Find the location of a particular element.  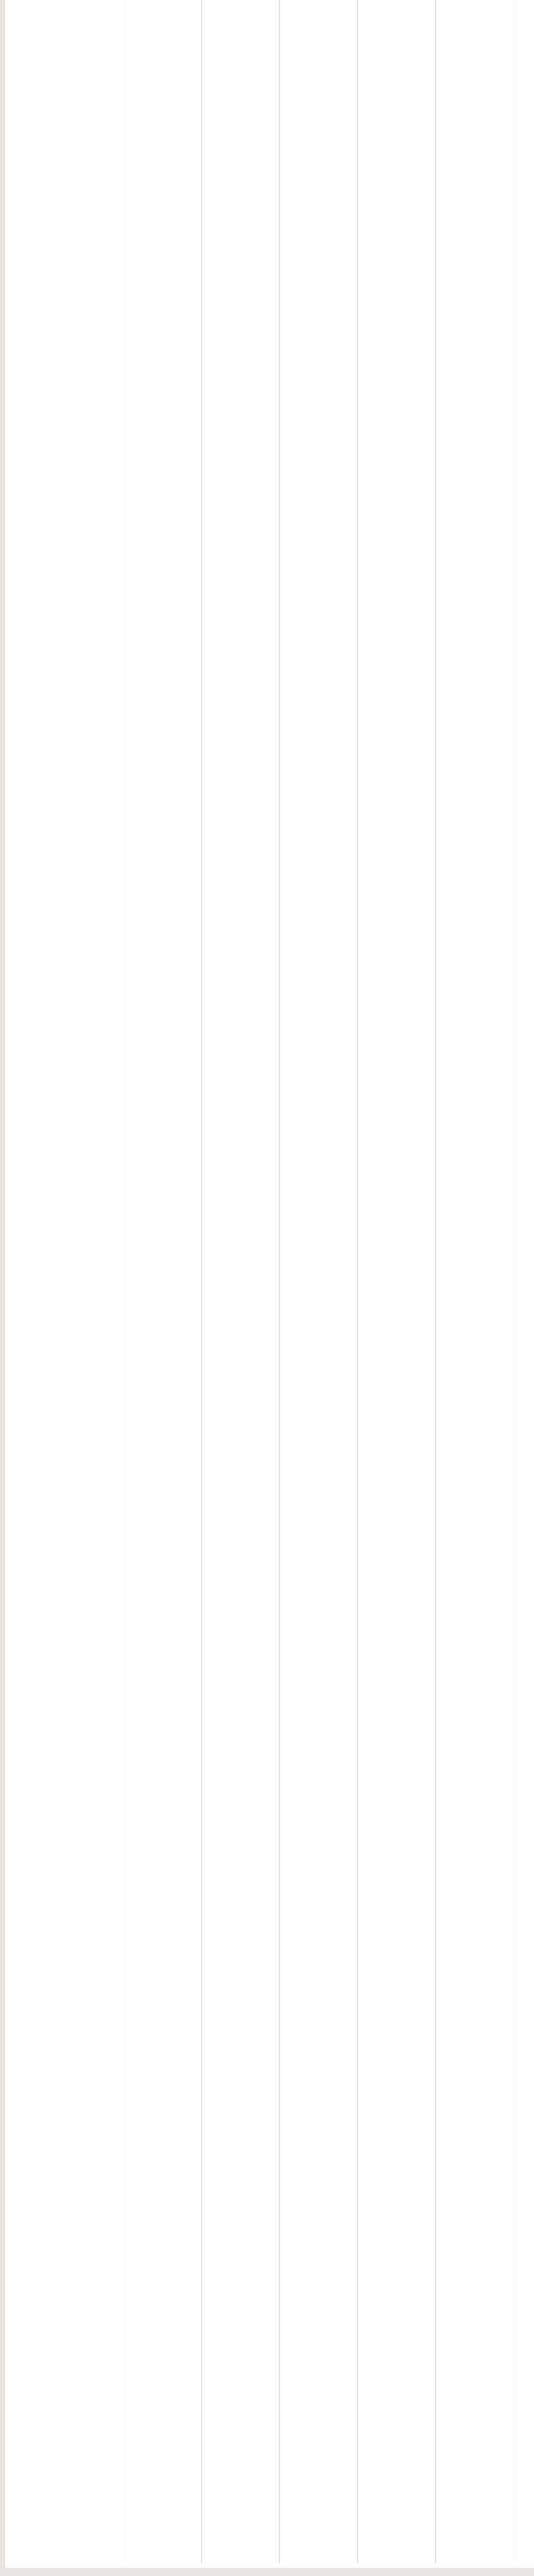

window-bottom-edge is located at coordinates (267, 2572).